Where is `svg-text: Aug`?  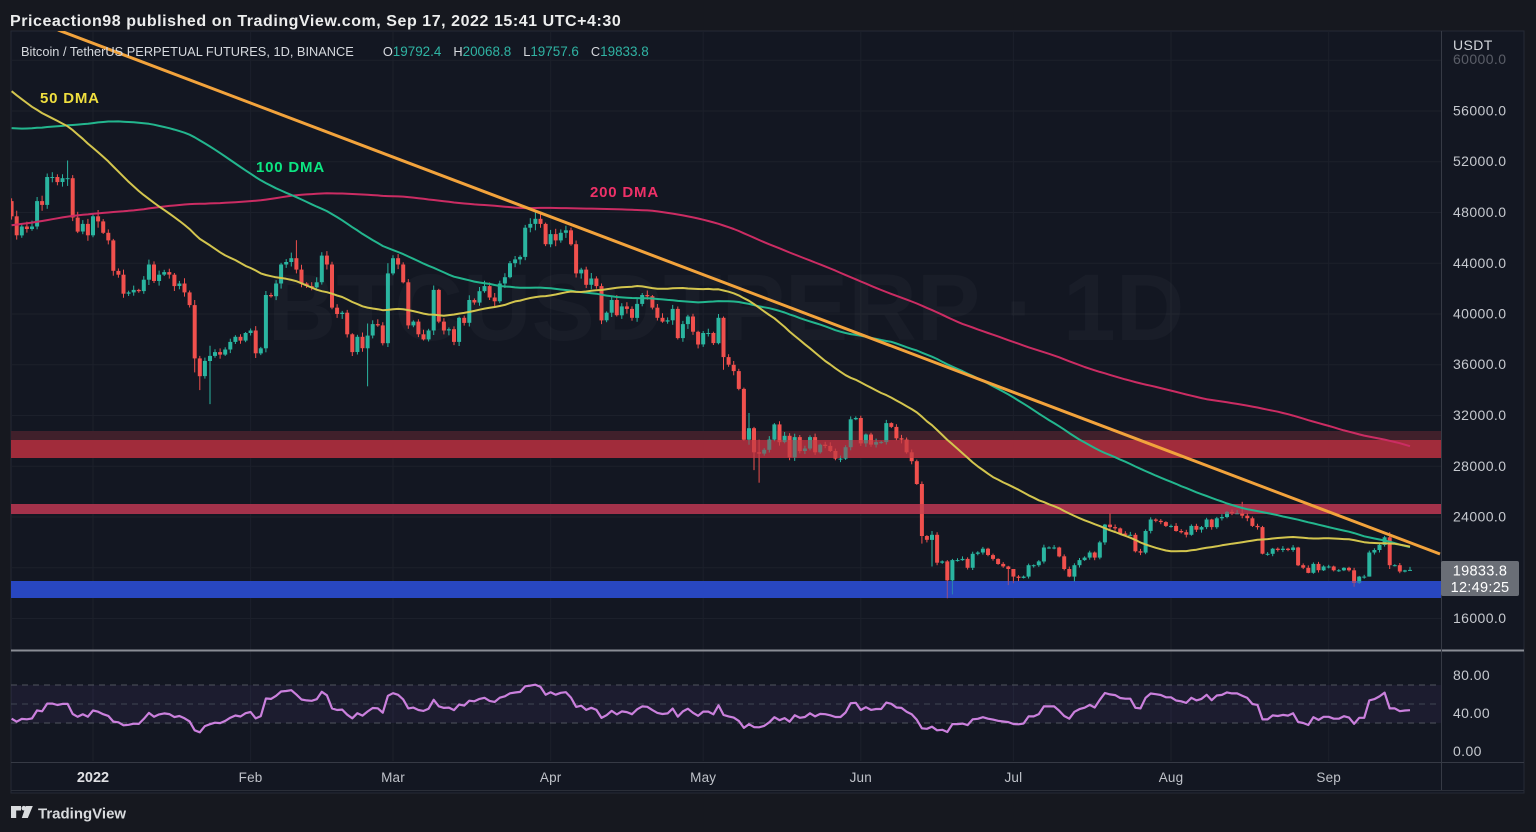 svg-text: Aug is located at coordinates (1171, 777).